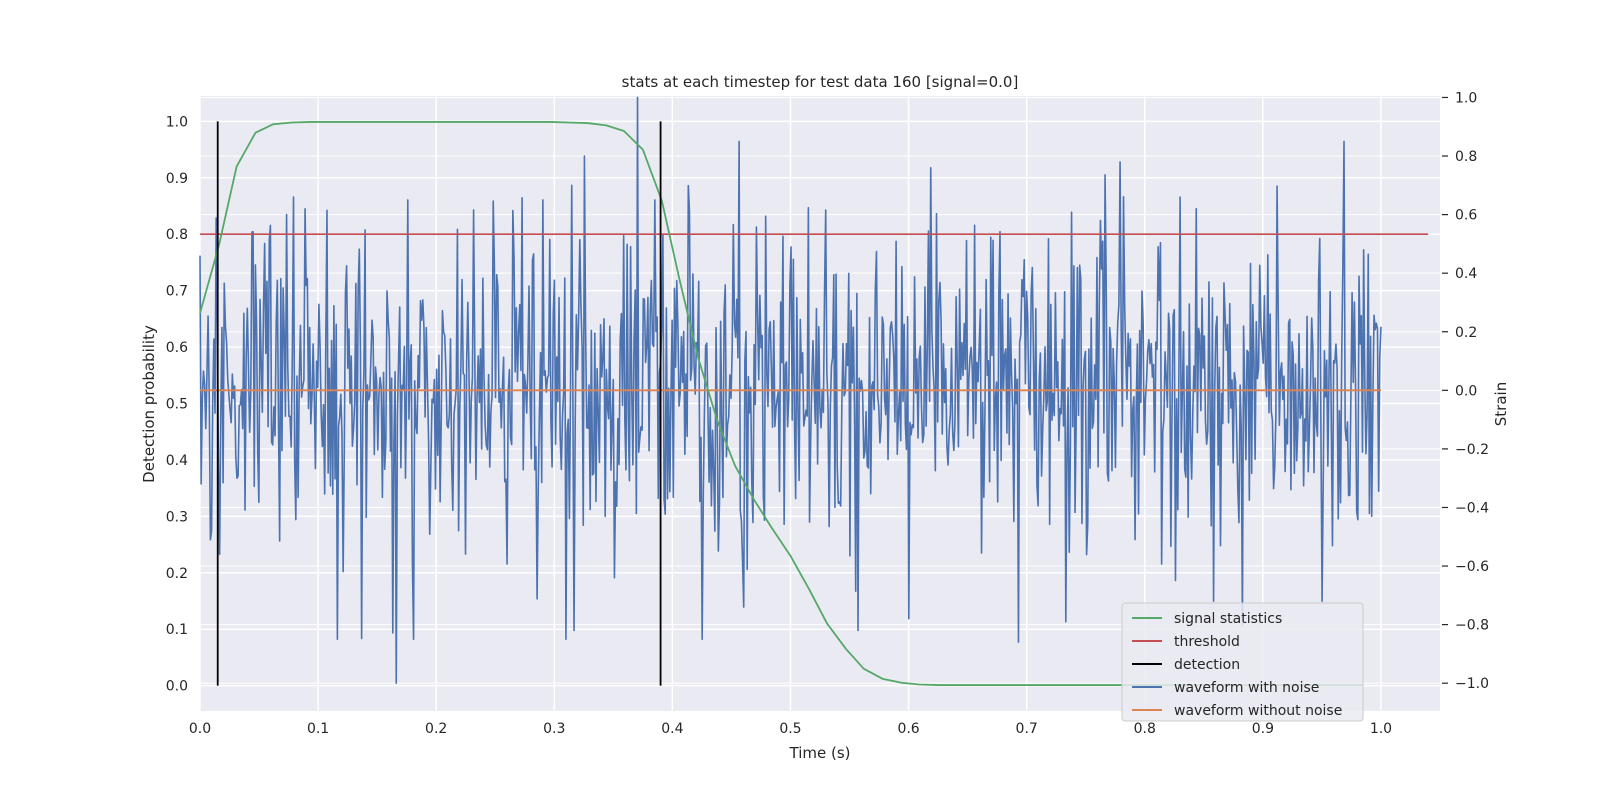  I want to click on legend-box, so click(1242, 662).